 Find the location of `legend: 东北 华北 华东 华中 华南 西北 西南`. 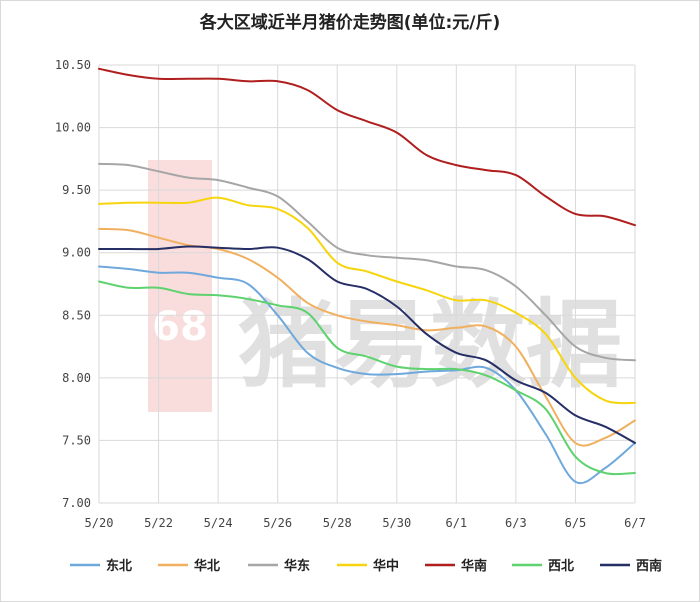

legend: 东北 华北 华东 华中 华南 西北 西南 is located at coordinates (366, 566).